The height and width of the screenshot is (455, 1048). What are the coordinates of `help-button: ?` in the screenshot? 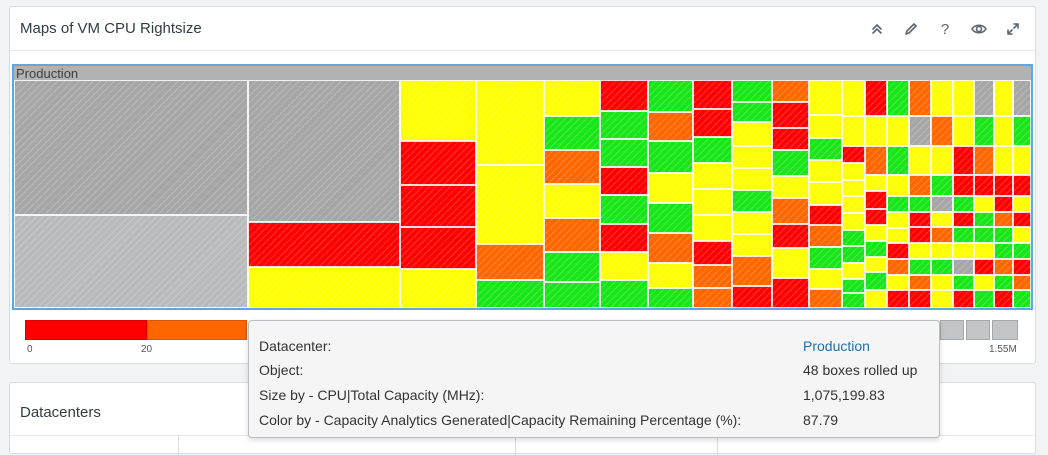 It's located at (945, 29).